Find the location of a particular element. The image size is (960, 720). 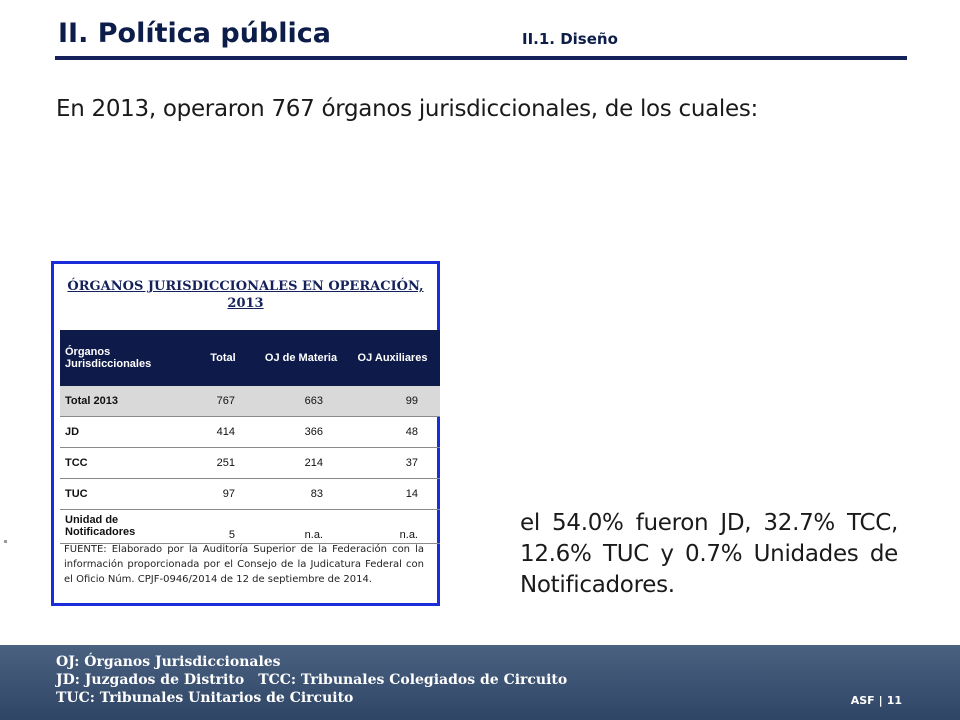

table-cell: 48 is located at coordinates (392, 432).